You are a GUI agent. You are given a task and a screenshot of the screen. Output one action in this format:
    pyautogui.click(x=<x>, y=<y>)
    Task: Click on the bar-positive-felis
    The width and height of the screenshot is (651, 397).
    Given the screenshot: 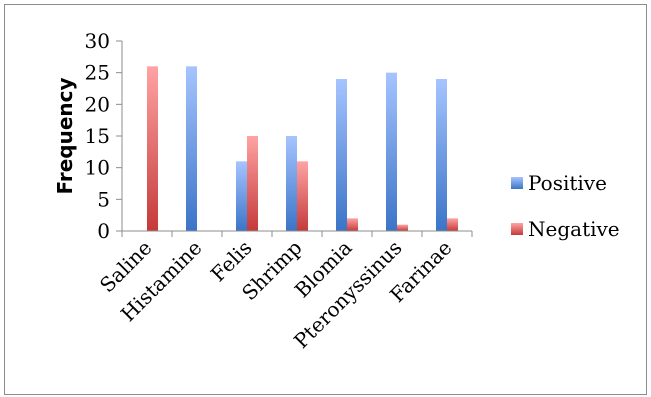 What is the action you would take?
    pyautogui.click(x=241, y=196)
    